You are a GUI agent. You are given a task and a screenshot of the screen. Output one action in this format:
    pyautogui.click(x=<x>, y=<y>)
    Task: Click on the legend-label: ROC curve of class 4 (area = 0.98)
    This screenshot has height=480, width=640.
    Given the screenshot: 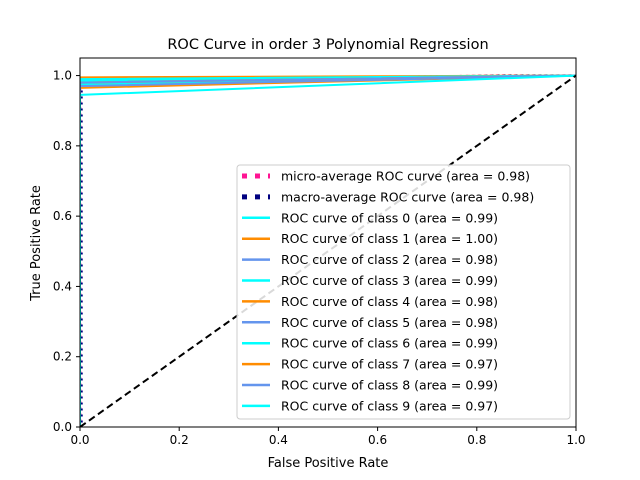 What is the action you would take?
    pyautogui.click(x=389, y=301)
    